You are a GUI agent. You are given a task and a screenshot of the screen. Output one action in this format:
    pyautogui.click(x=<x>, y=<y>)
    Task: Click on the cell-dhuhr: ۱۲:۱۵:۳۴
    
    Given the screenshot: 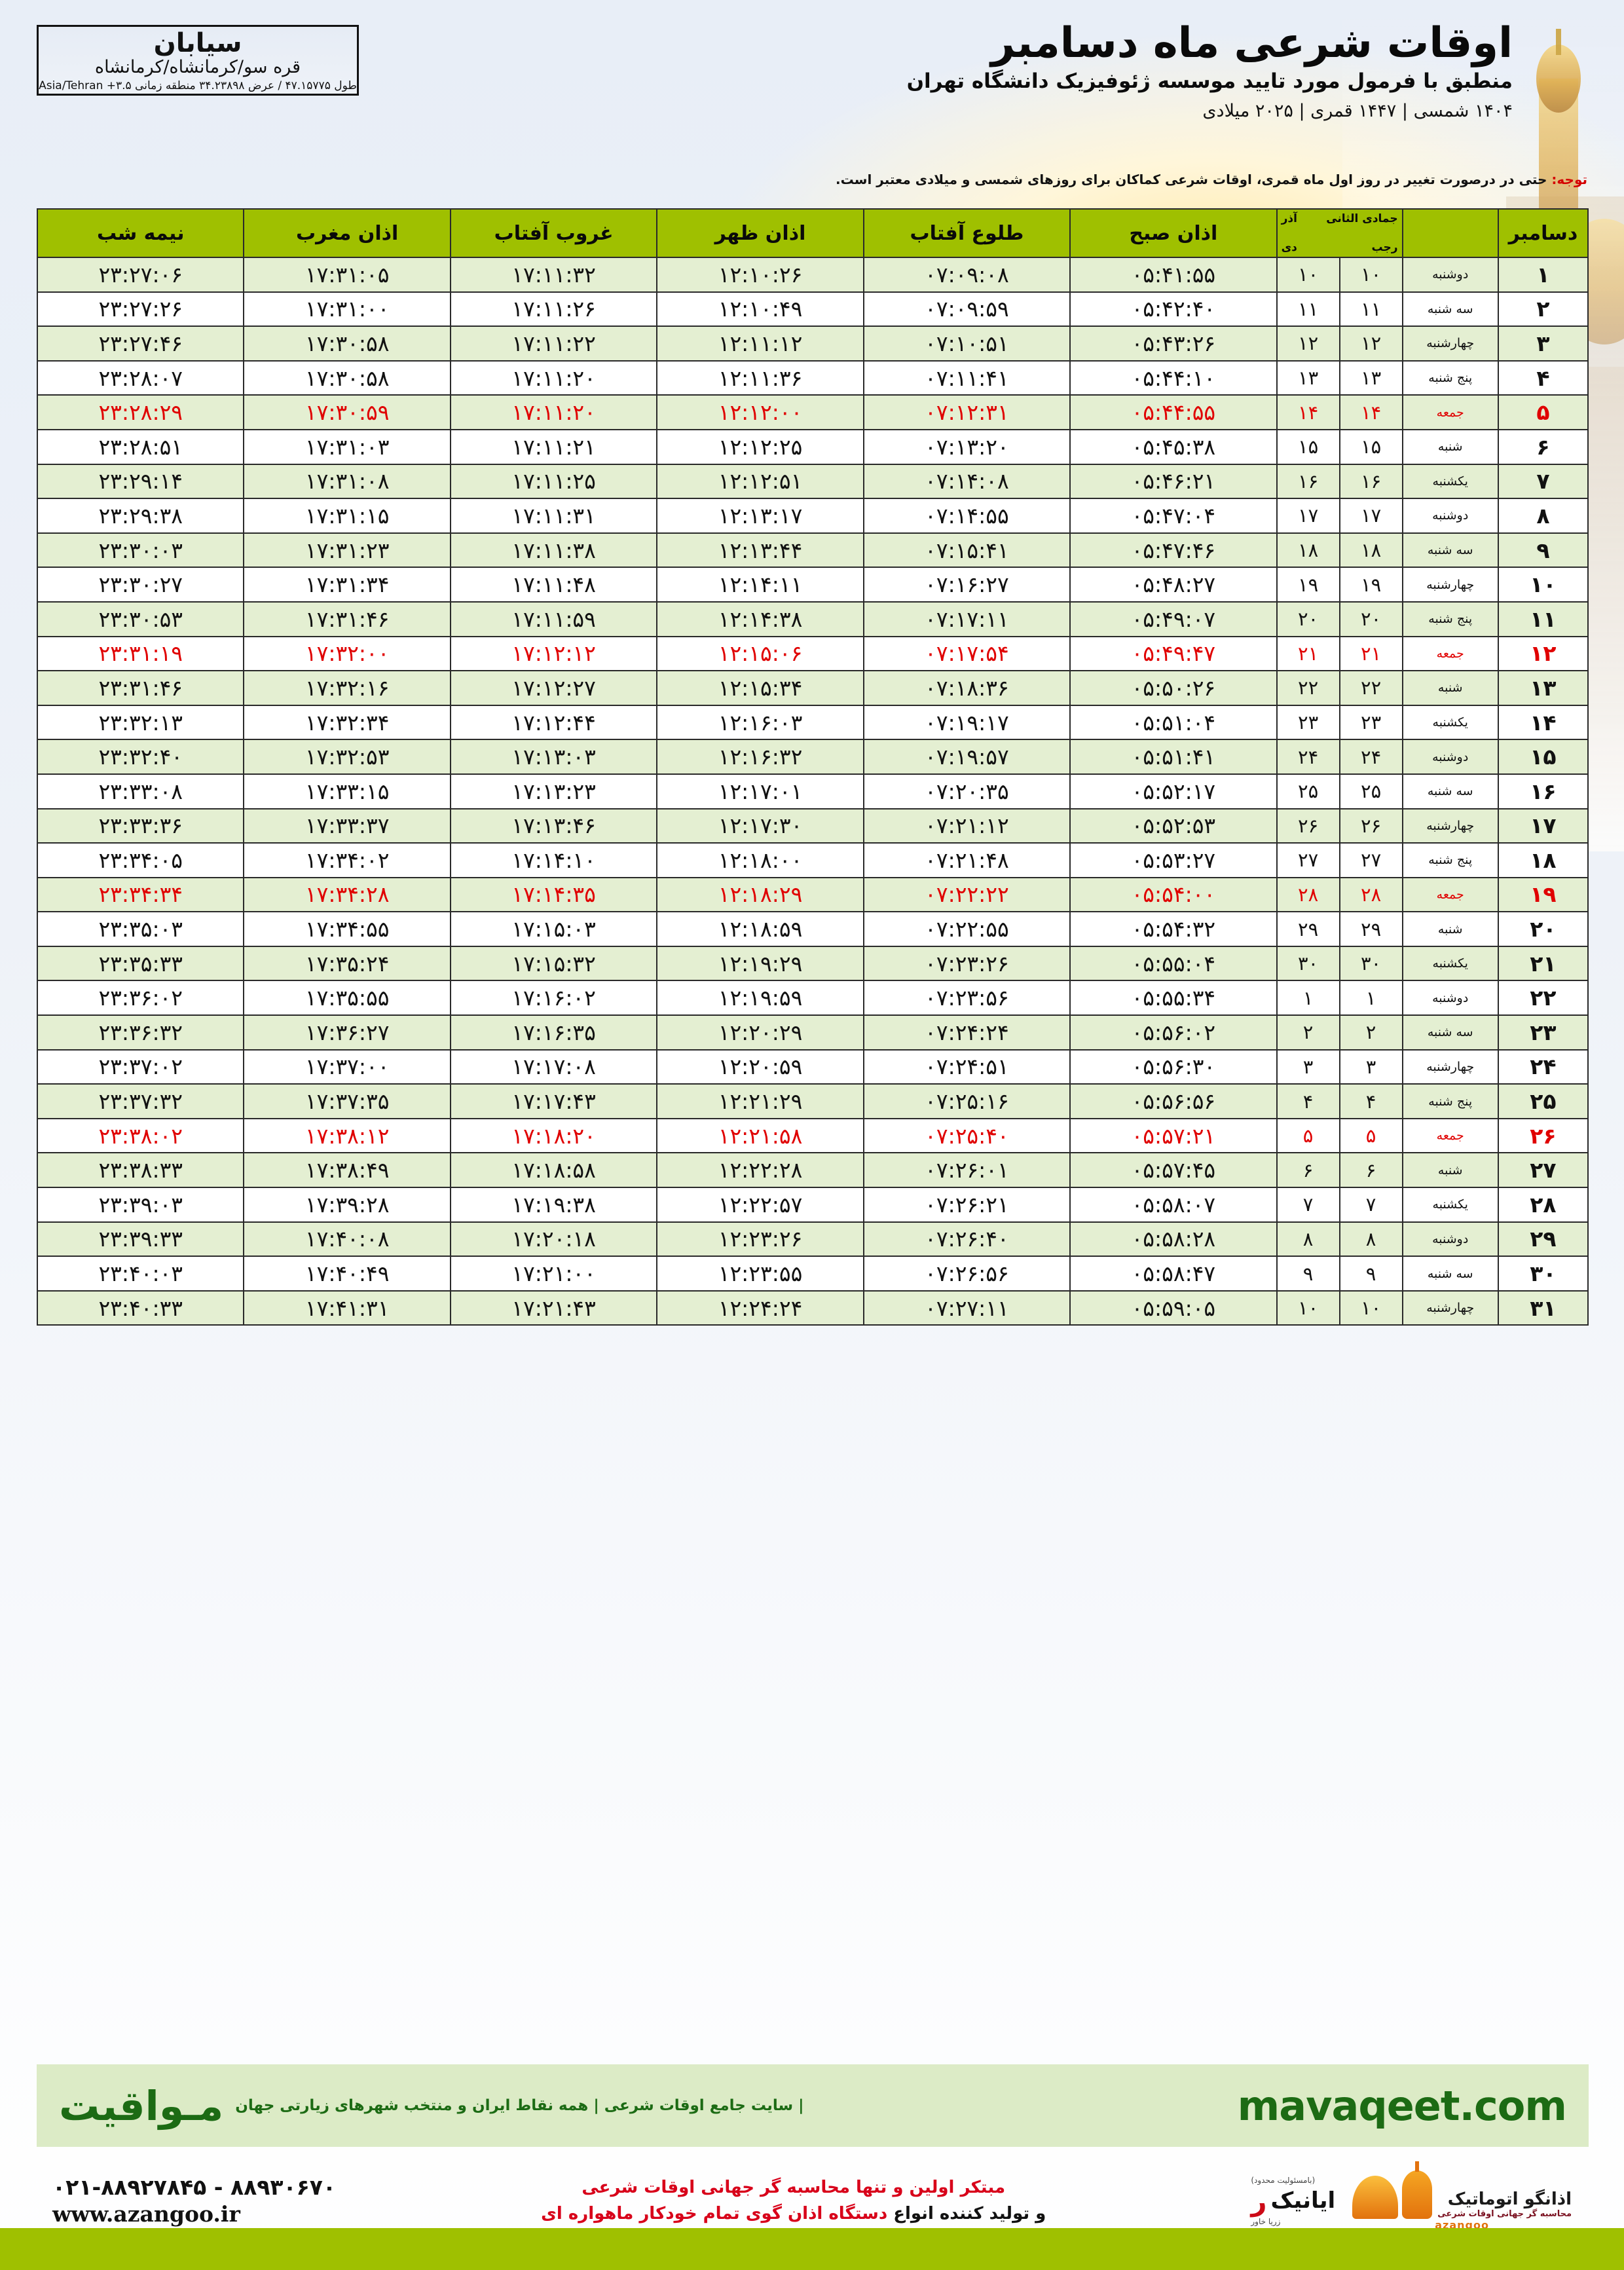 What is the action you would take?
    pyautogui.click(x=760, y=688)
    